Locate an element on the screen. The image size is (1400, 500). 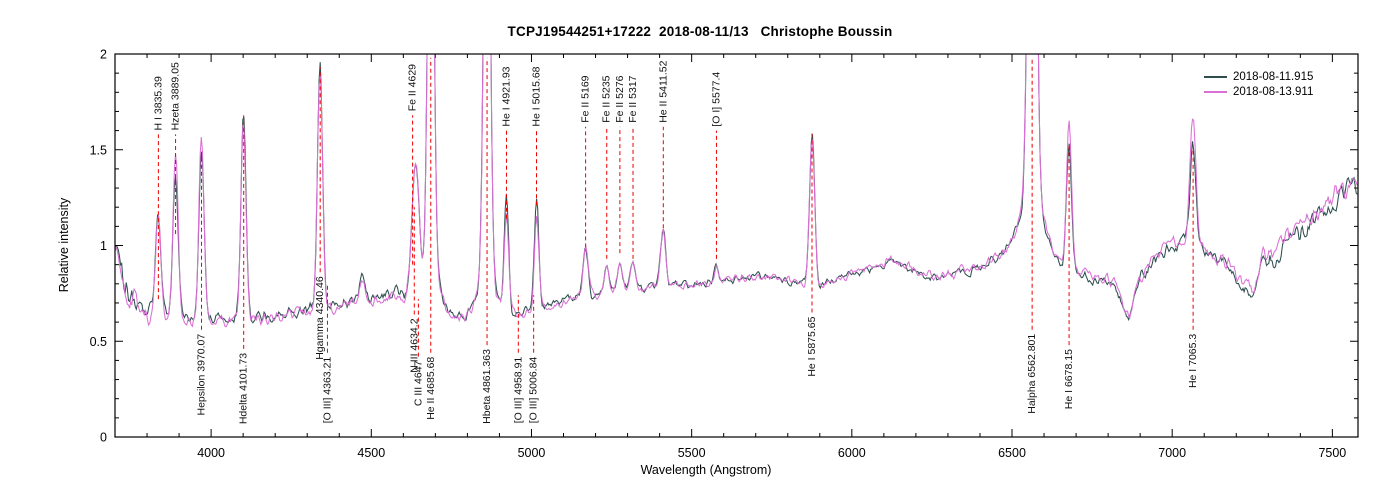
x-tick-label: 5500 is located at coordinates (692, 453).